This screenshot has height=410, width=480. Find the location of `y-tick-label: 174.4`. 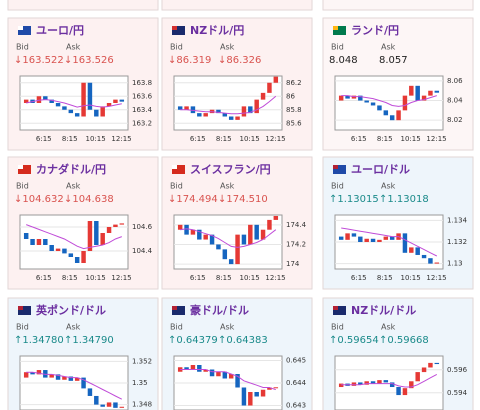

y-tick-label: 174.4 is located at coordinates (296, 225).